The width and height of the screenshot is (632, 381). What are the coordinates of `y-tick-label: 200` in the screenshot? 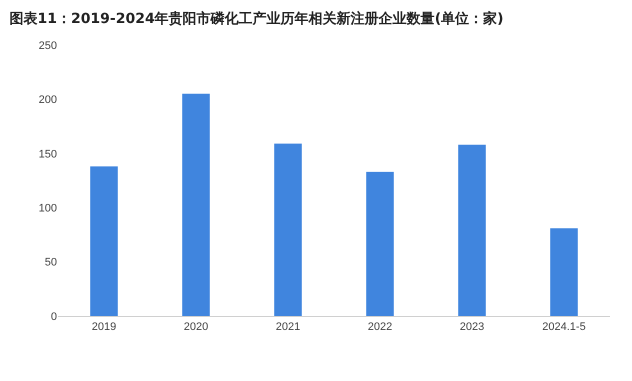 It's located at (47, 100).